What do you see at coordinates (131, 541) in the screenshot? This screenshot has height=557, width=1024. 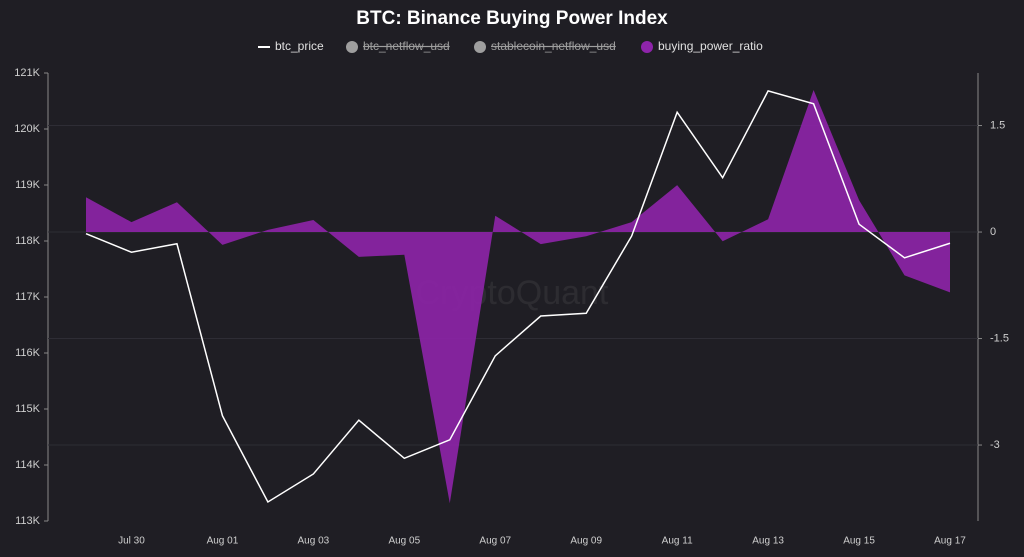 I see `x-tick-label: Jul 30` at bounding box center [131, 541].